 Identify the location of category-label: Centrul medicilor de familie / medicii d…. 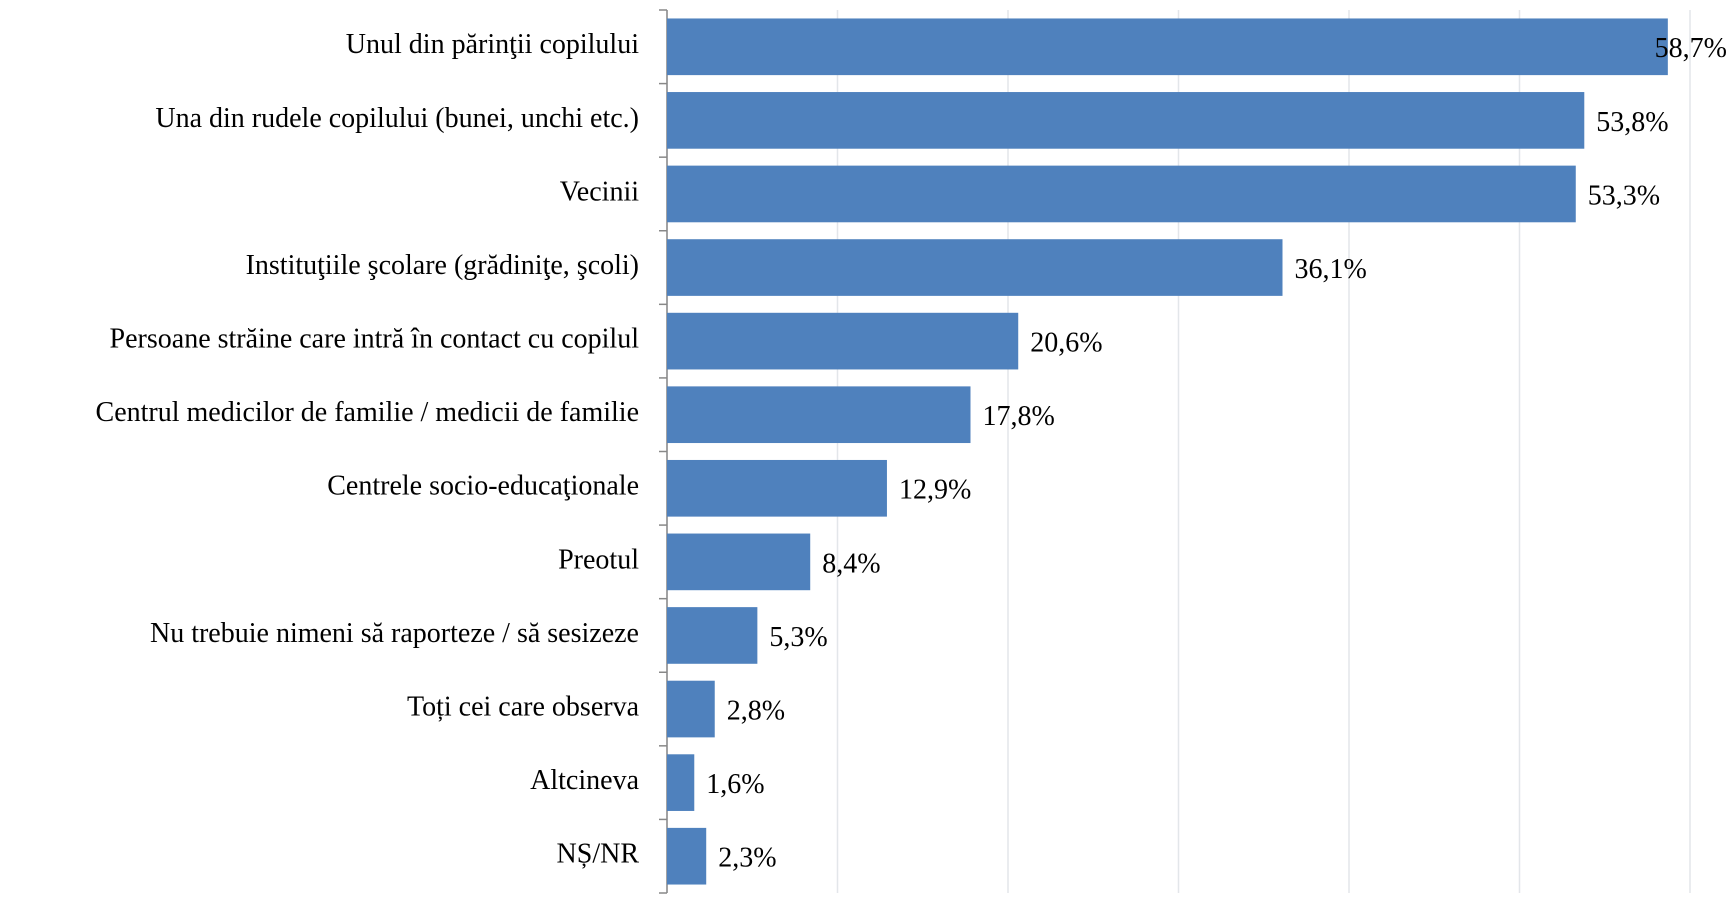
(367, 412).